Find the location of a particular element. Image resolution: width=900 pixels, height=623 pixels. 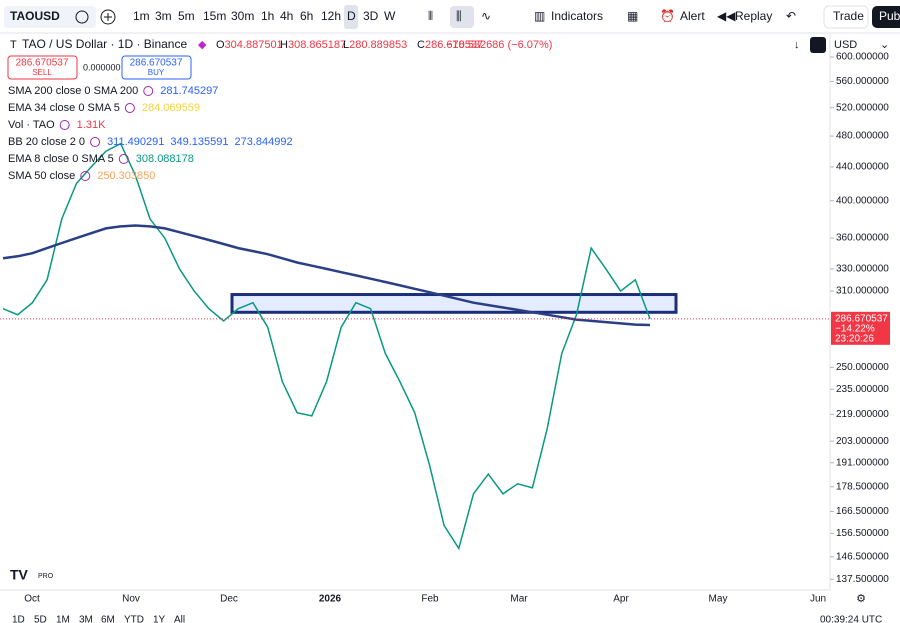

currency: USD is located at coordinates (845, 45).